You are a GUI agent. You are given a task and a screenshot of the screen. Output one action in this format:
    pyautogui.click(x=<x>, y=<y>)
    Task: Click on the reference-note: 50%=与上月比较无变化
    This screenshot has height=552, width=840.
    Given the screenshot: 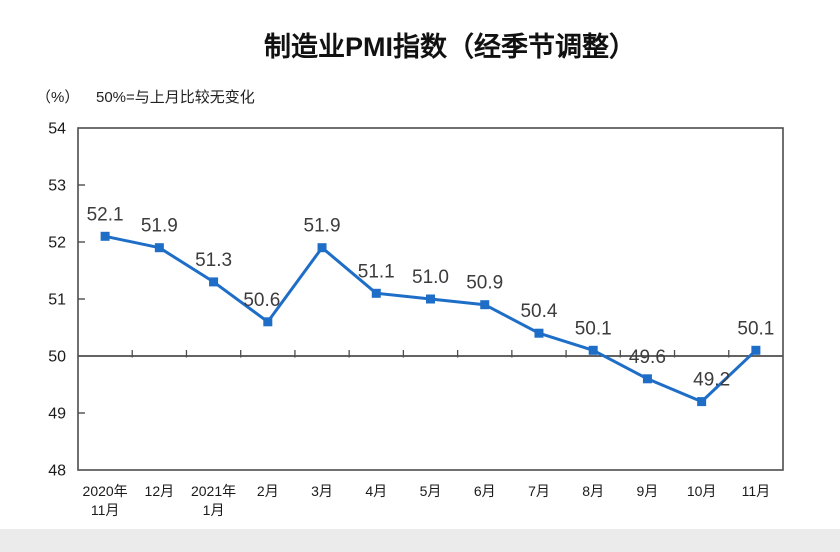 What is the action you would take?
    pyautogui.click(x=175, y=97)
    